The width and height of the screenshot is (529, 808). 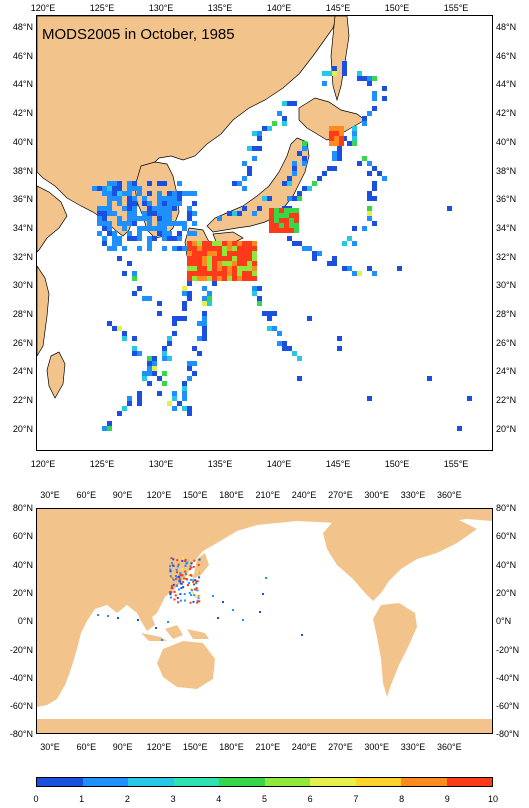 I want to click on axis-tick-label: 180°E, so click(x=231, y=747).